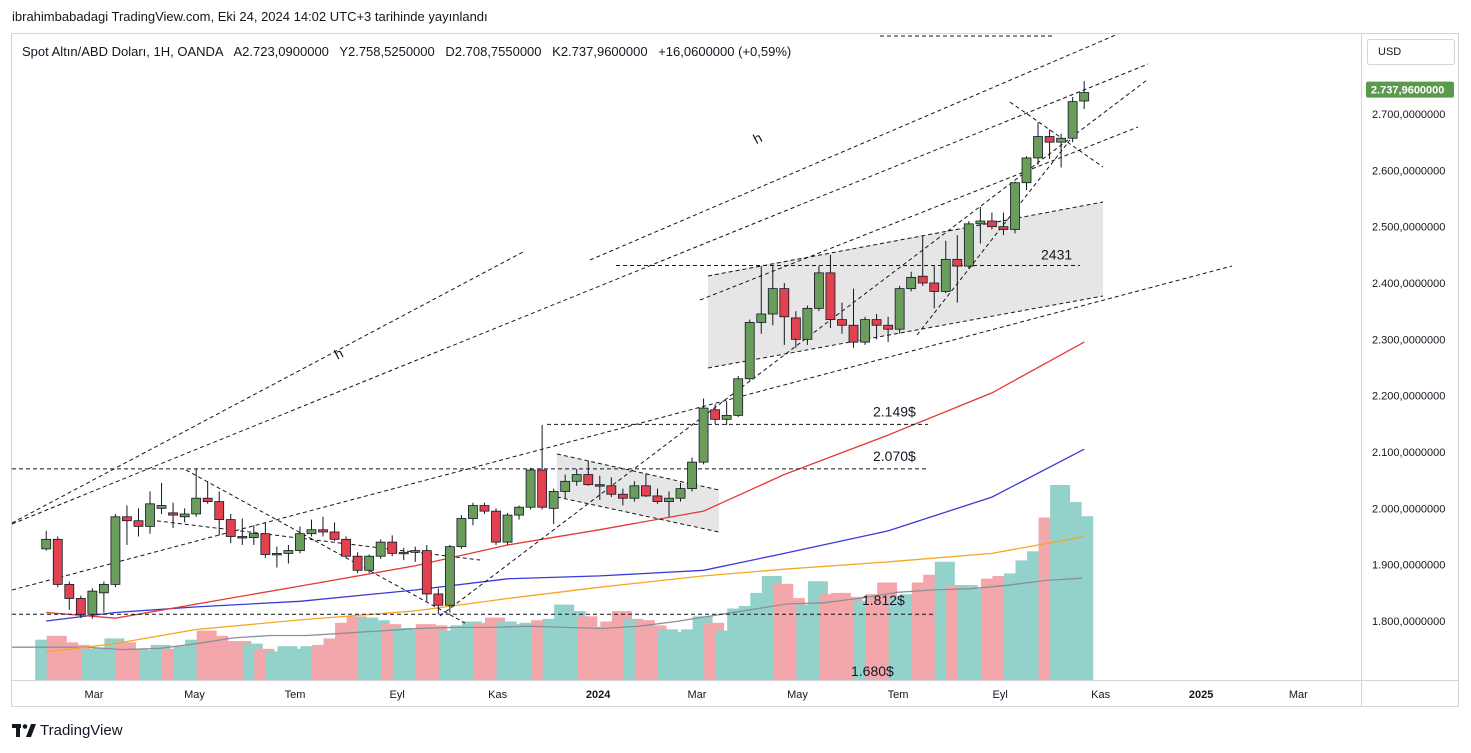 This screenshot has height=753, width=1471. Describe the element at coordinates (1361, 370) in the screenshot. I see `price-axis-divider` at that location.